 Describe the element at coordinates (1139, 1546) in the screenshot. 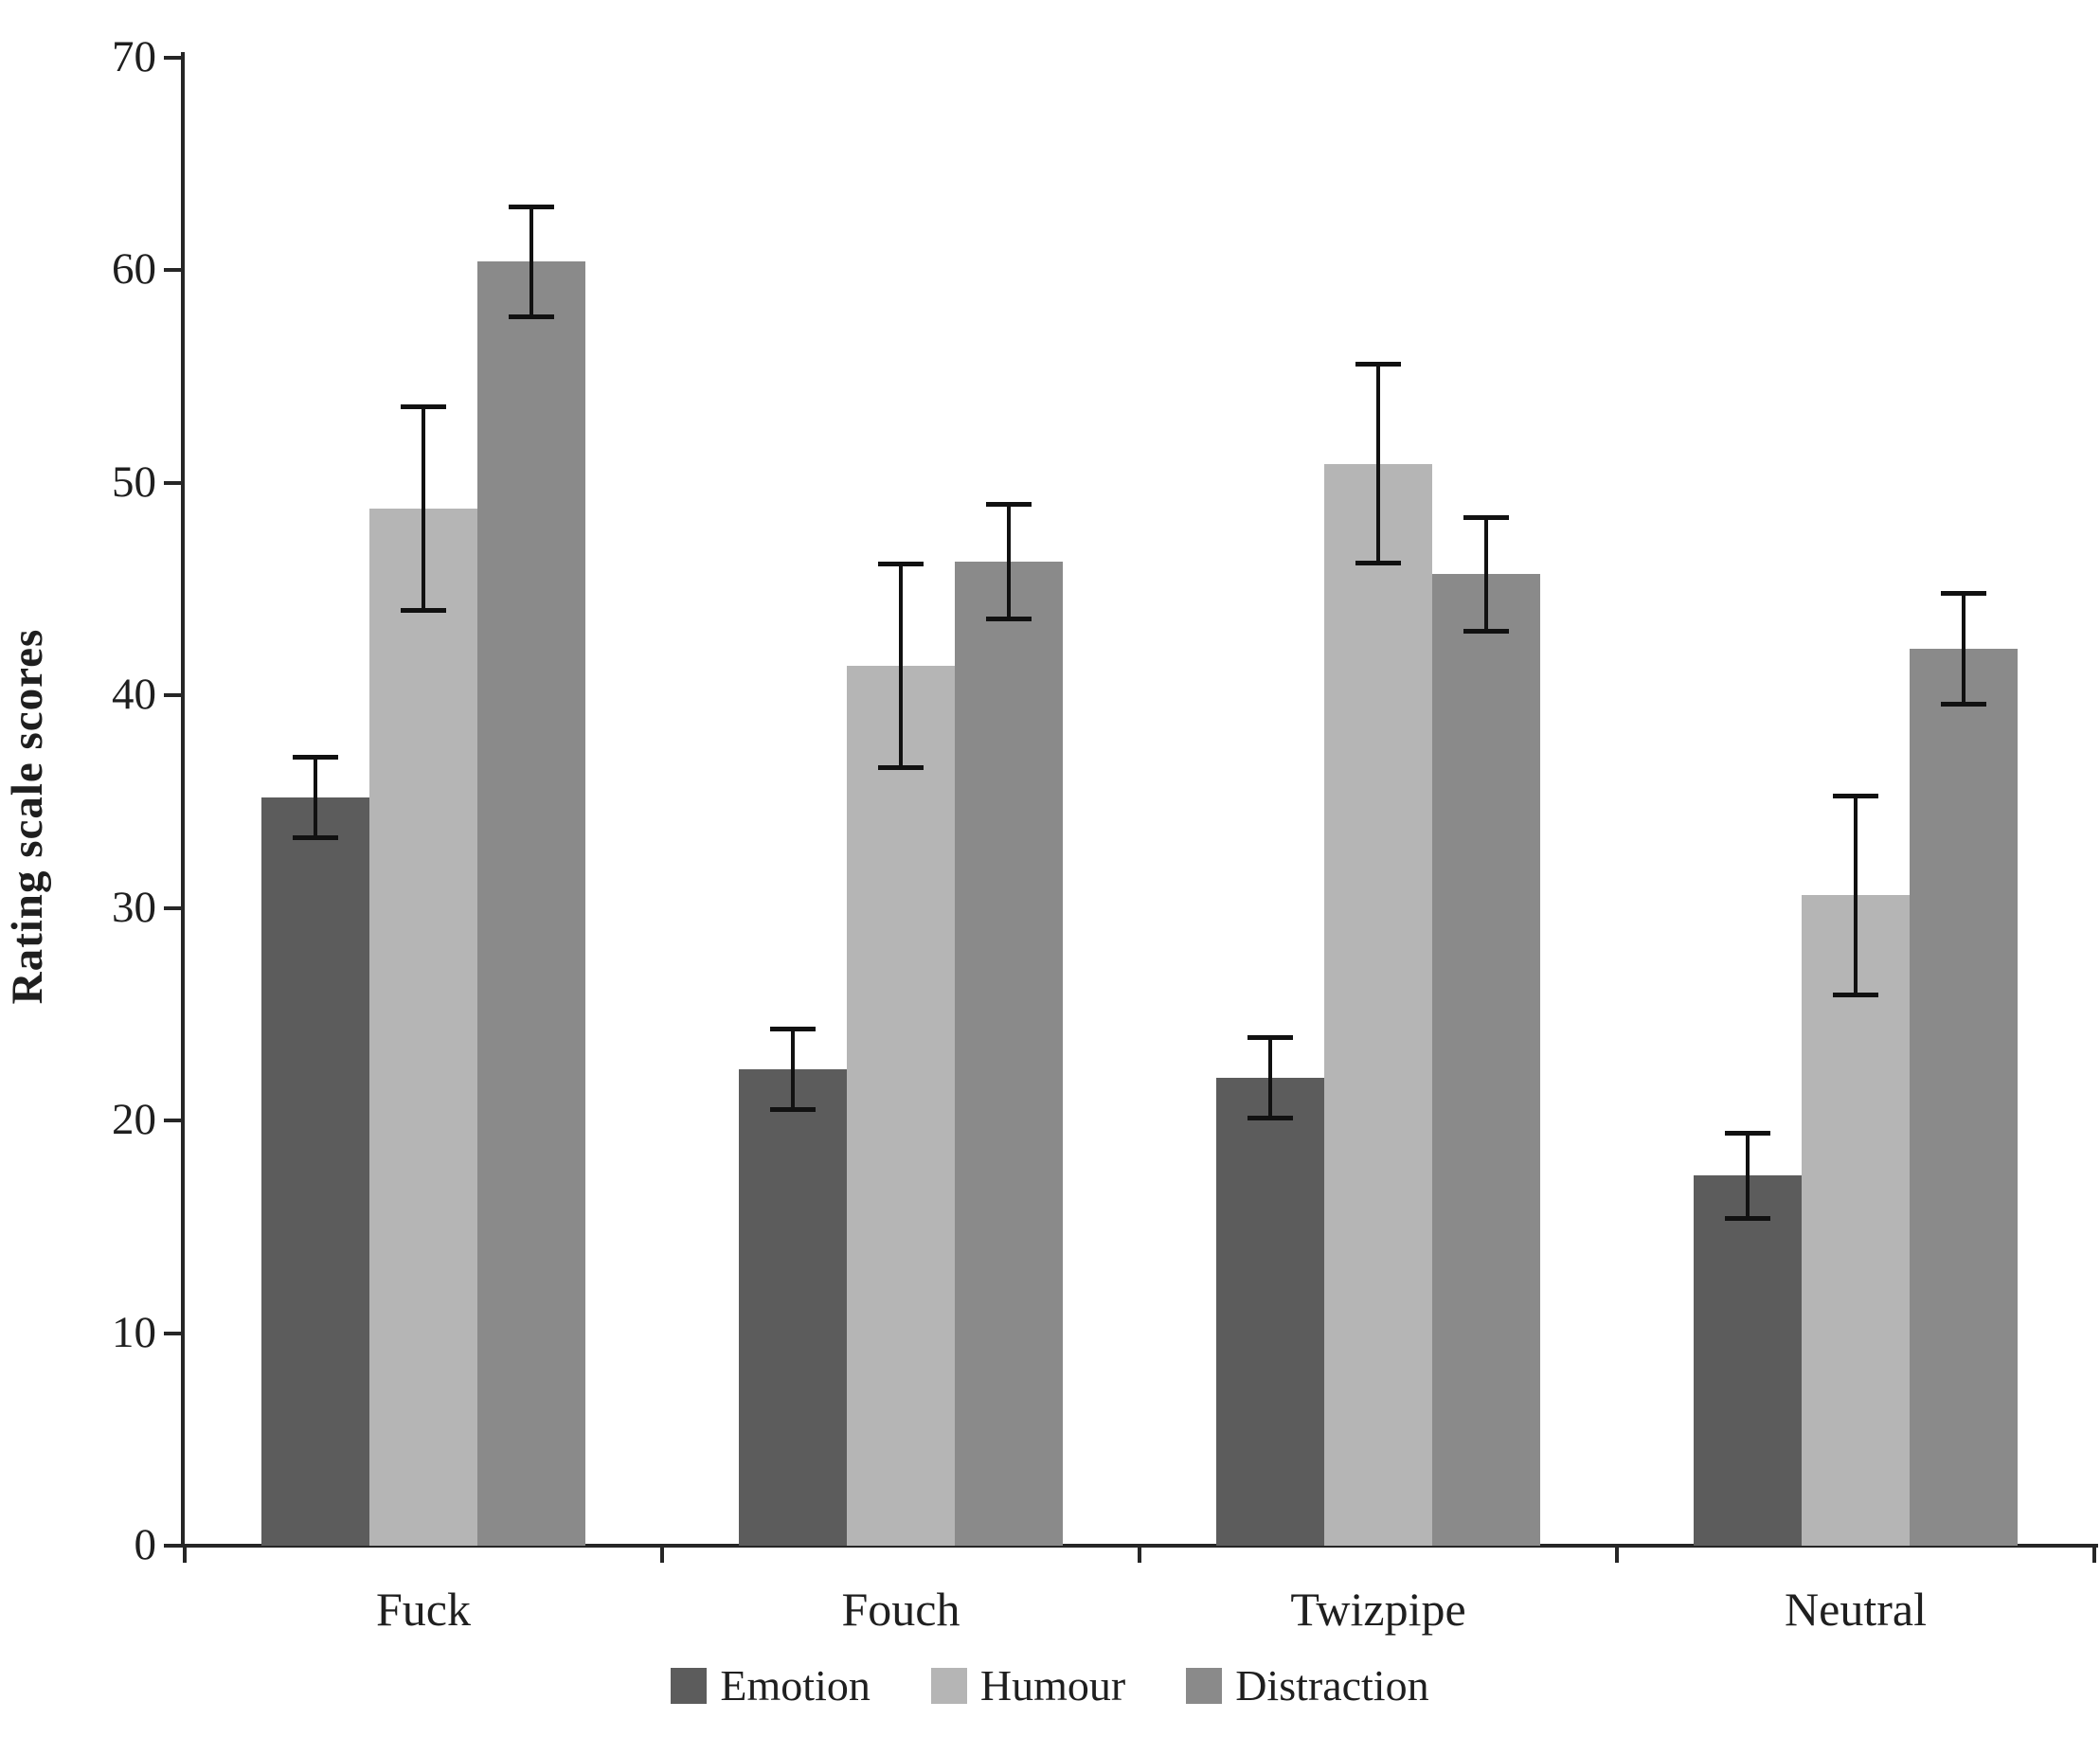

I see `x-axis-line` at that location.